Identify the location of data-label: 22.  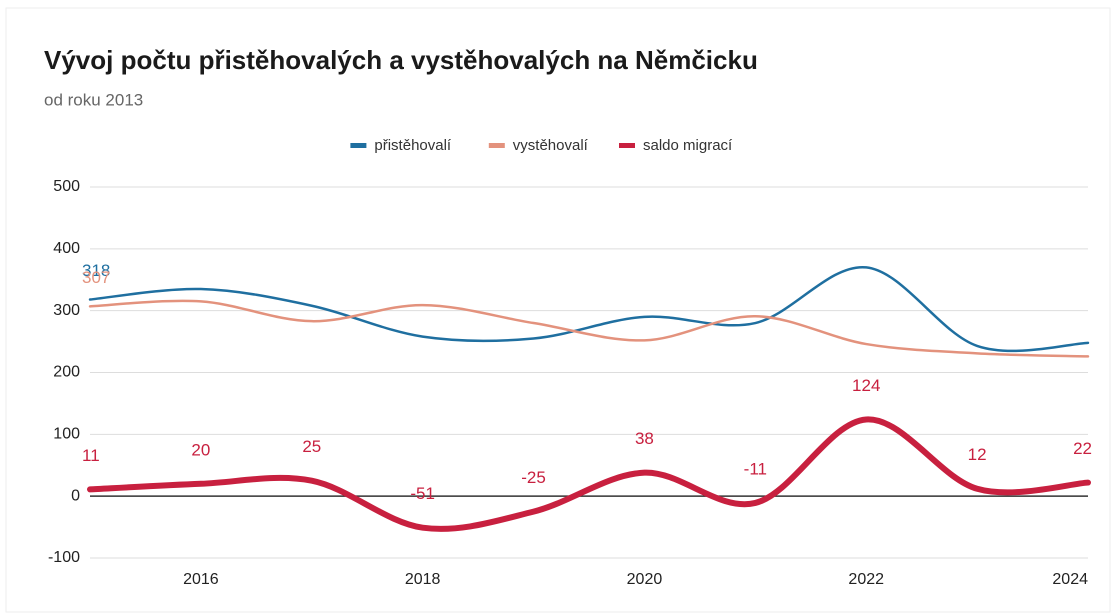
(1082, 448).